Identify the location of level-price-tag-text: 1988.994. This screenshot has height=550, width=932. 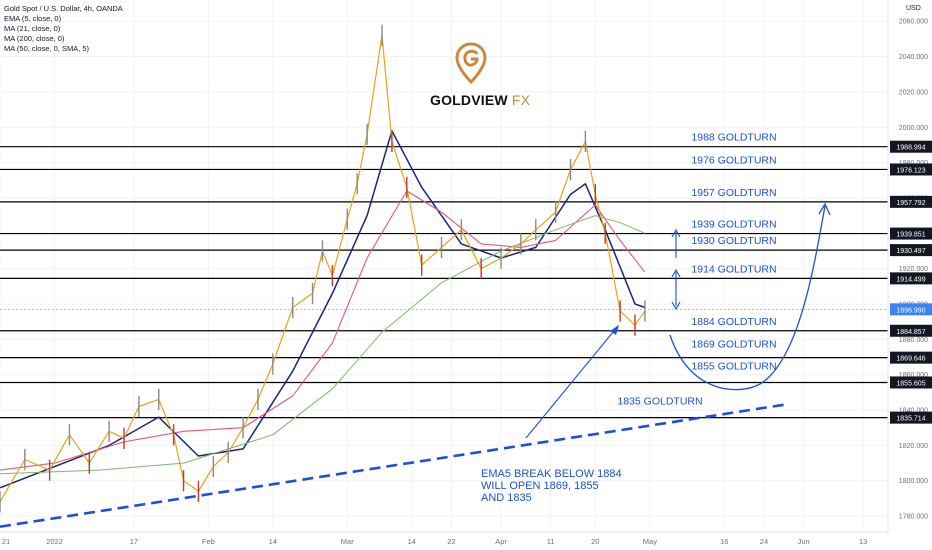
(910, 148).